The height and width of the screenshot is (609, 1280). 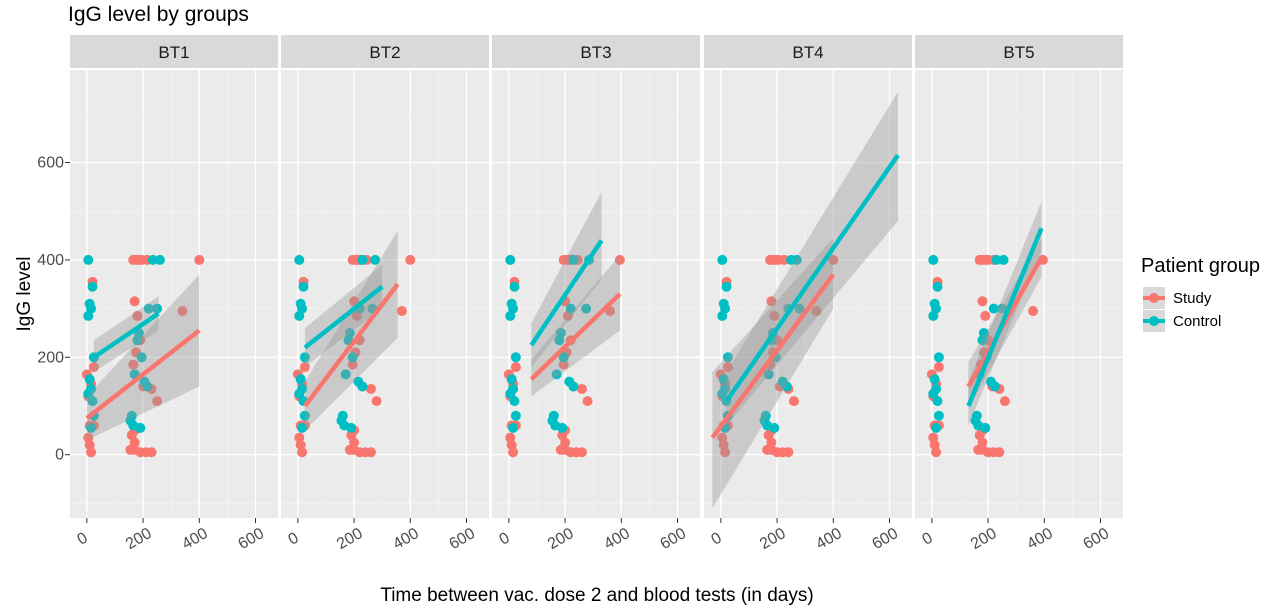 I want to click on chart-title: IgG level by groups, so click(x=158, y=14).